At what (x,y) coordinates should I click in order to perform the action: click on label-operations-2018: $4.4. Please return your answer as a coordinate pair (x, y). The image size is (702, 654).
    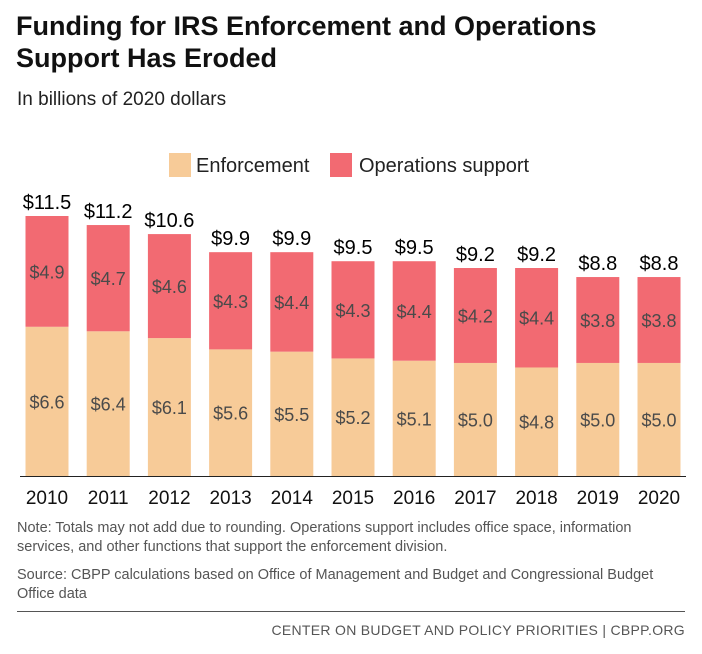
    Looking at the image, I should click on (536, 319).